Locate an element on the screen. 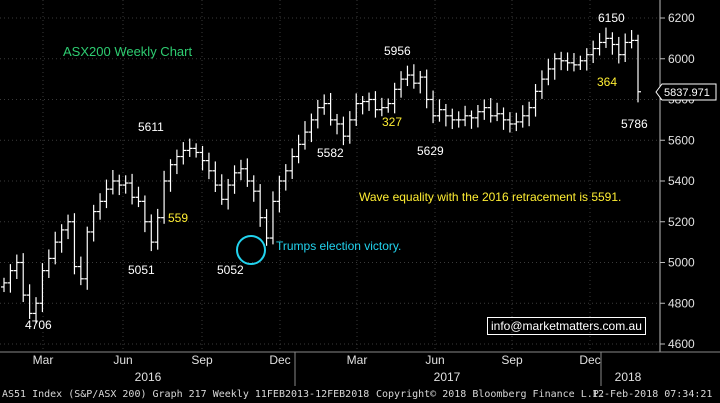 Image resolution: width=720 pixels, height=403 pixels. price-label-5786: 5786 is located at coordinates (634, 124).